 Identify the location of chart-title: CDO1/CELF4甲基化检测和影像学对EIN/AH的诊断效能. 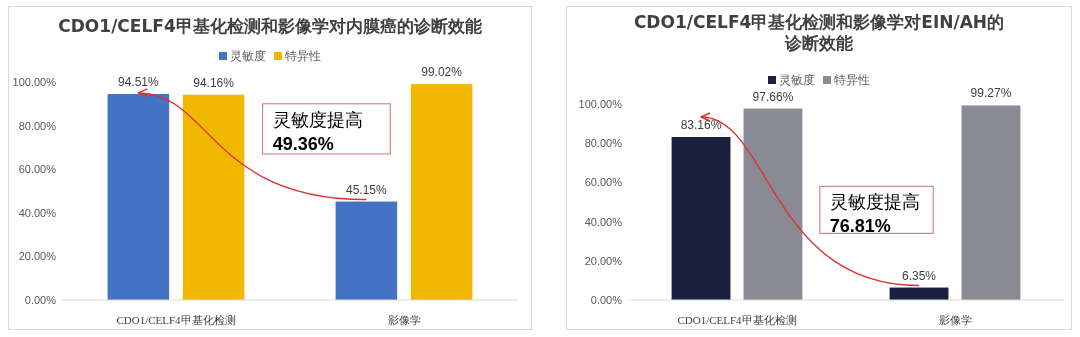
(819, 32).